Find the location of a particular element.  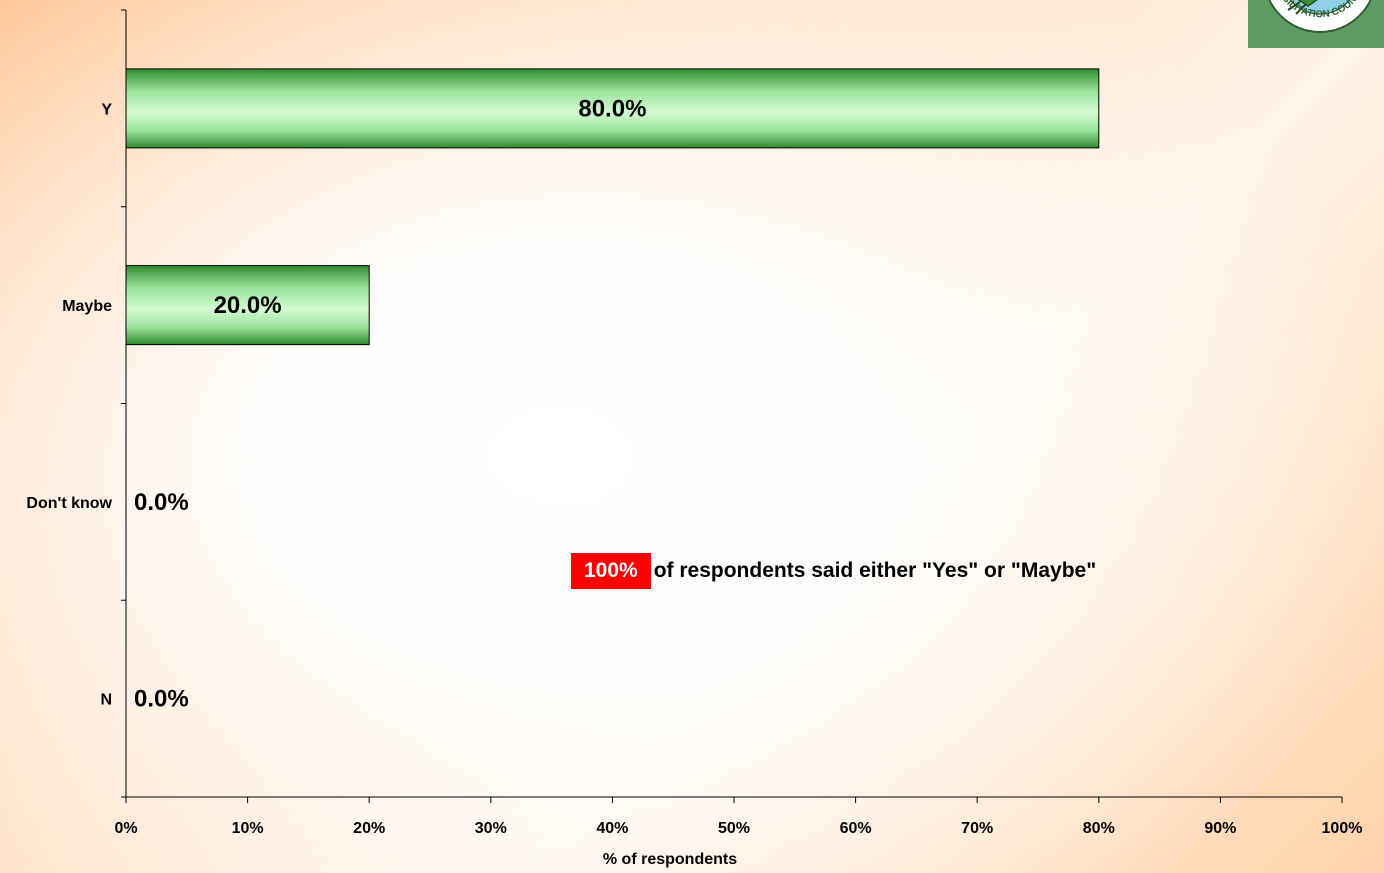

y-category-label: Don't know is located at coordinates (69, 503).